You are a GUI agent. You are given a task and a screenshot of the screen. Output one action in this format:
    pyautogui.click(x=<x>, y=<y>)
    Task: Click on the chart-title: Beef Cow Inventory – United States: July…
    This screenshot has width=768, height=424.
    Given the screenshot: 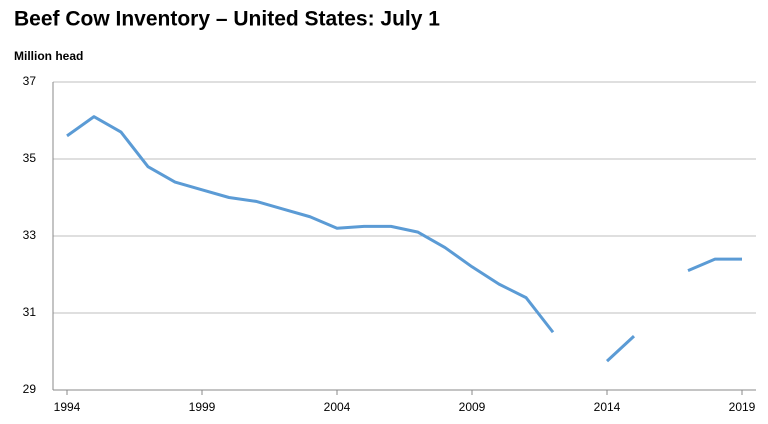 What is the action you would take?
    pyautogui.click(x=227, y=19)
    